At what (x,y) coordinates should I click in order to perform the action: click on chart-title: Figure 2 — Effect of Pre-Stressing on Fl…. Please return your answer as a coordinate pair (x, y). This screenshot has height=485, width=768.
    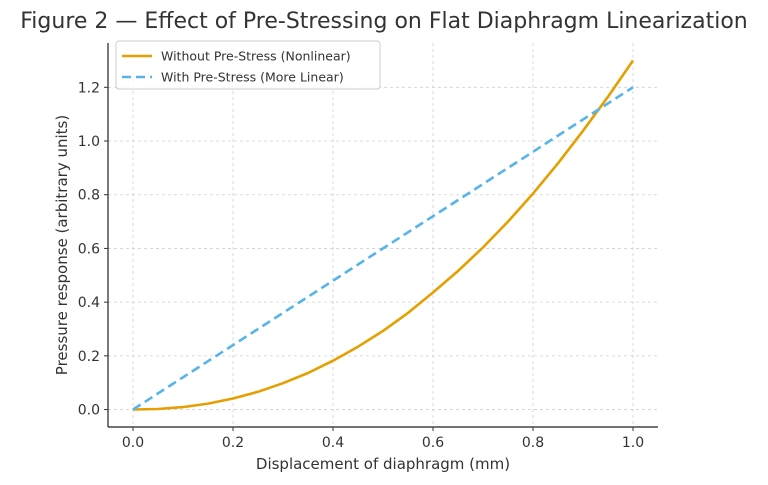
    Looking at the image, I should click on (383, 21).